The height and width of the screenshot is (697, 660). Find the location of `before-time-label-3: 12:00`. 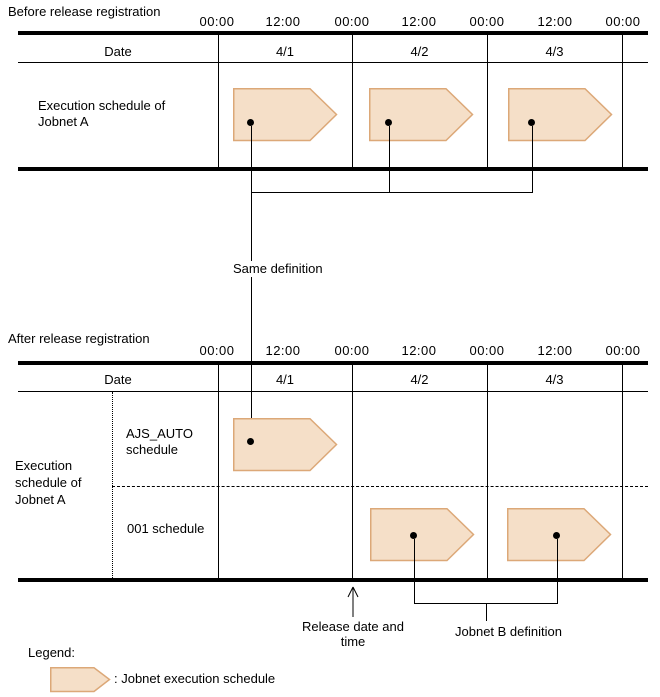

before-time-label-3: 12:00 is located at coordinates (419, 21).